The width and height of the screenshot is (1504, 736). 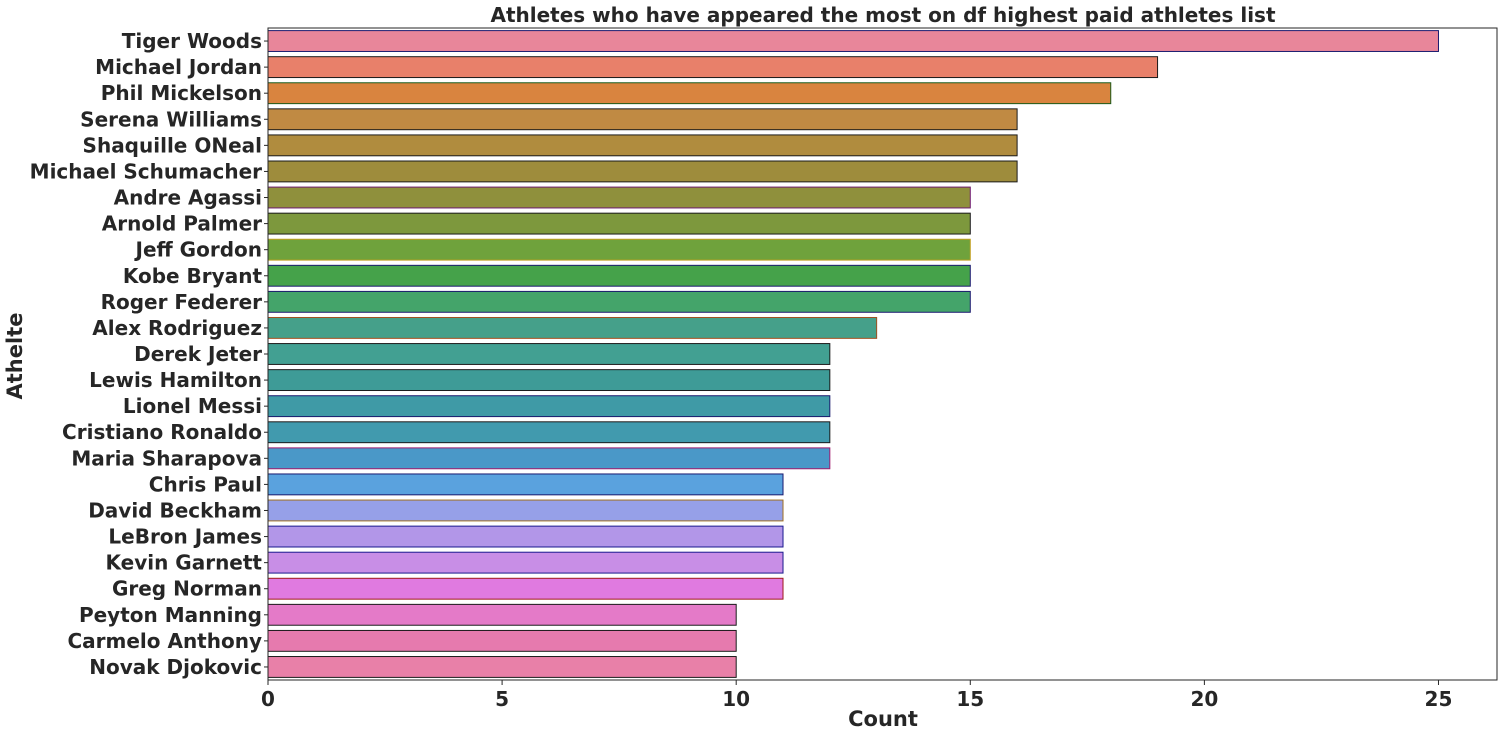 What do you see at coordinates (182, 302) in the screenshot?
I see `y-tick-label: Roger Federer` at bounding box center [182, 302].